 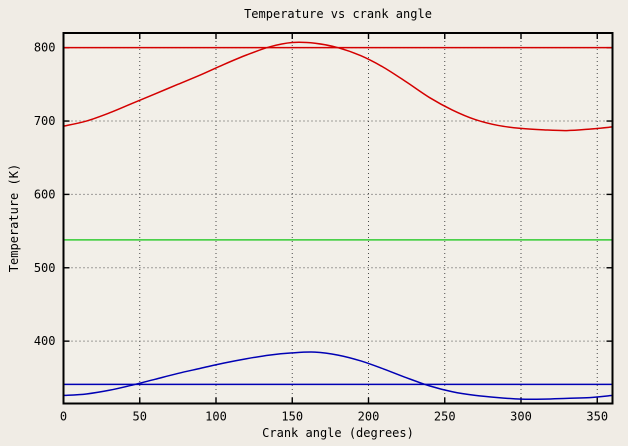 I want to click on x-axis-label: Crank angle (degrees), so click(x=338, y=433).